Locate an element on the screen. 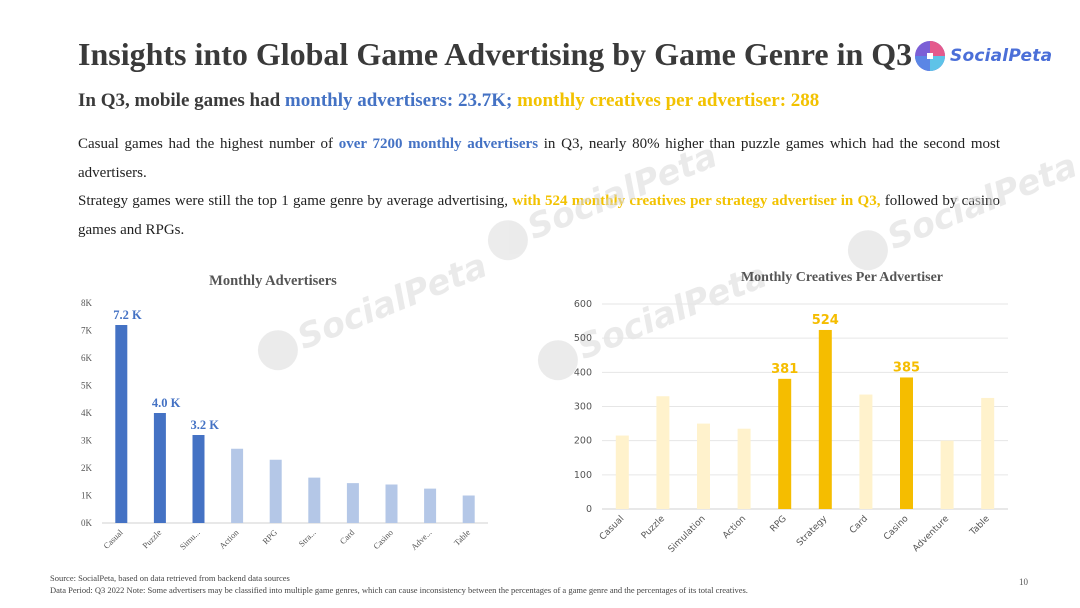 The image size is (1080, 608). y-tick-label: 8K is located at coordinates (87, 303).